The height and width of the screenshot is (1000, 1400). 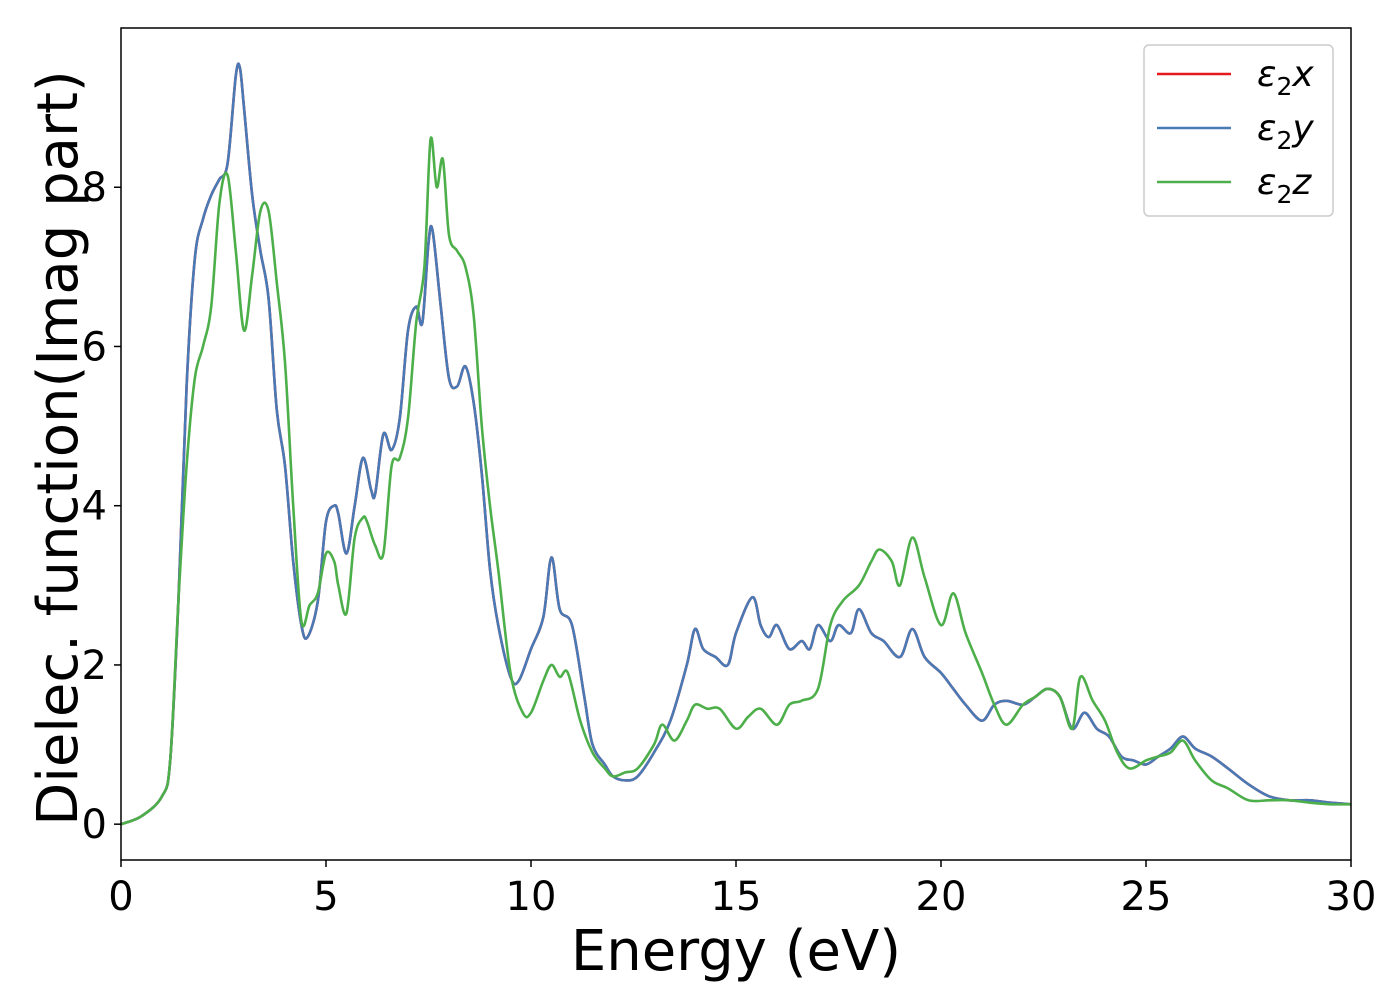 What do you see at coordinates (531, 897) in the screenshot?
I see `x-tick-label: 10` at bounding box center [531, 897].